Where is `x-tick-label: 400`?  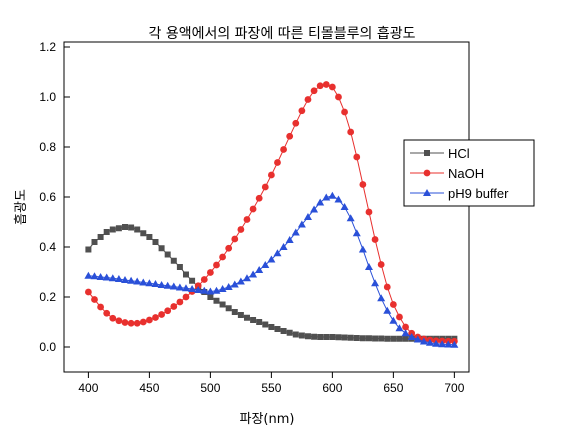
x-tick-label: 400 is located at coordinates (88, 388).